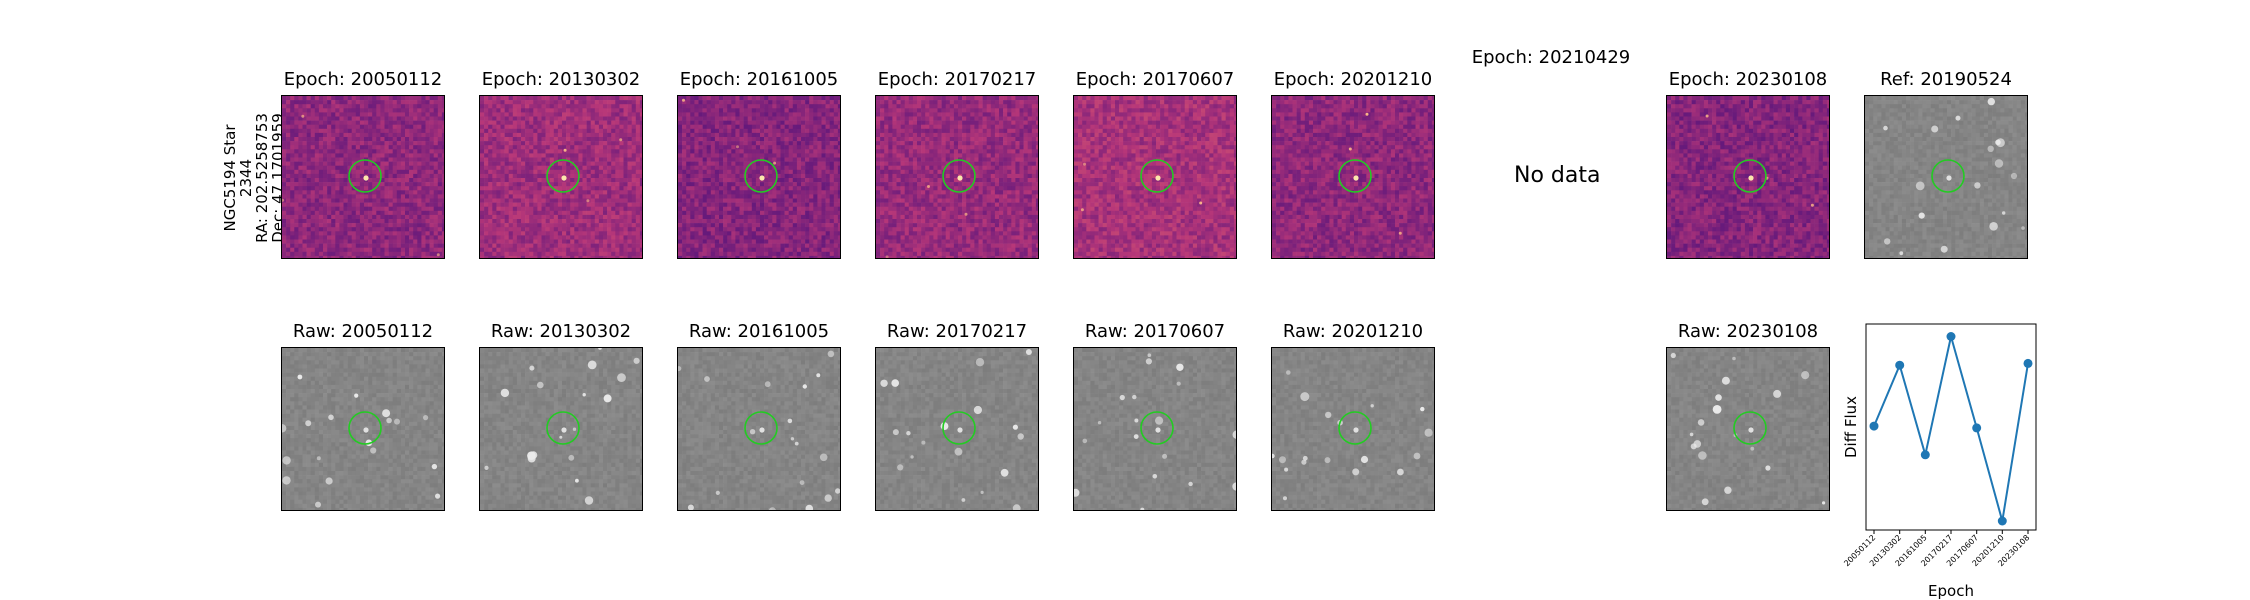 The width and height of the screenshot is (2250, 600). What do you see at coordinates (1748, 331) in the screenshot?
I see `raw-title-6: Raw: 20230108` at bounding box center [1748, 331].